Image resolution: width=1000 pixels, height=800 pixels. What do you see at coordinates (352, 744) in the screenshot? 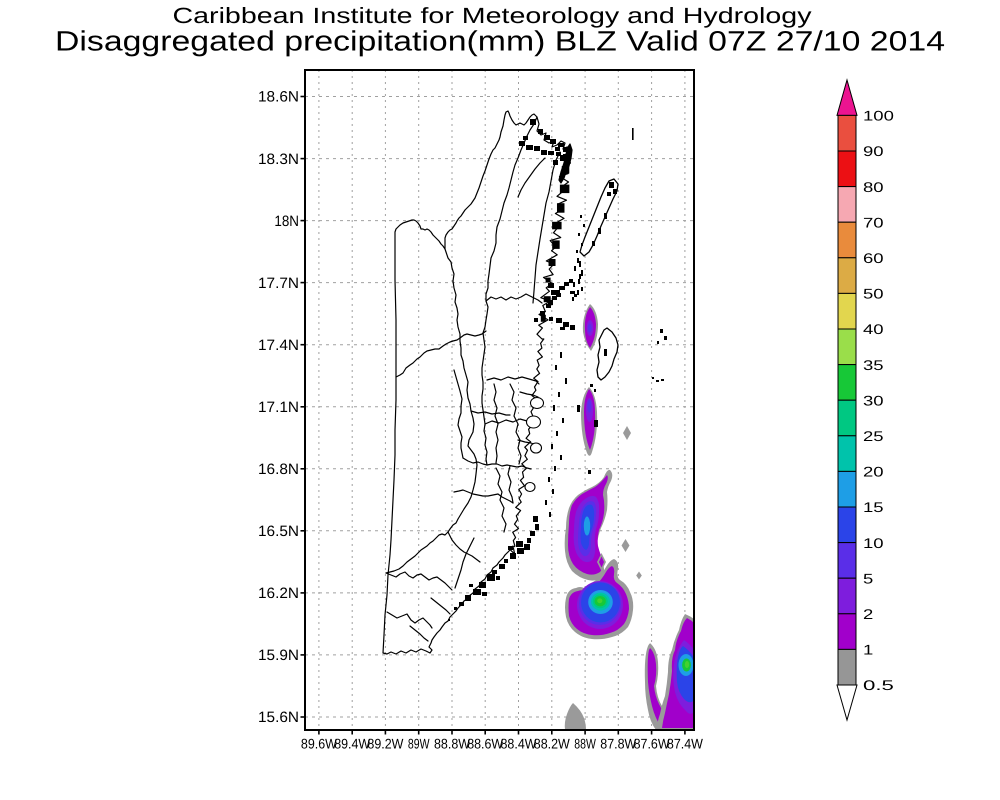
I see `svg-text: 89.4W` at bounding box center [352, 744].